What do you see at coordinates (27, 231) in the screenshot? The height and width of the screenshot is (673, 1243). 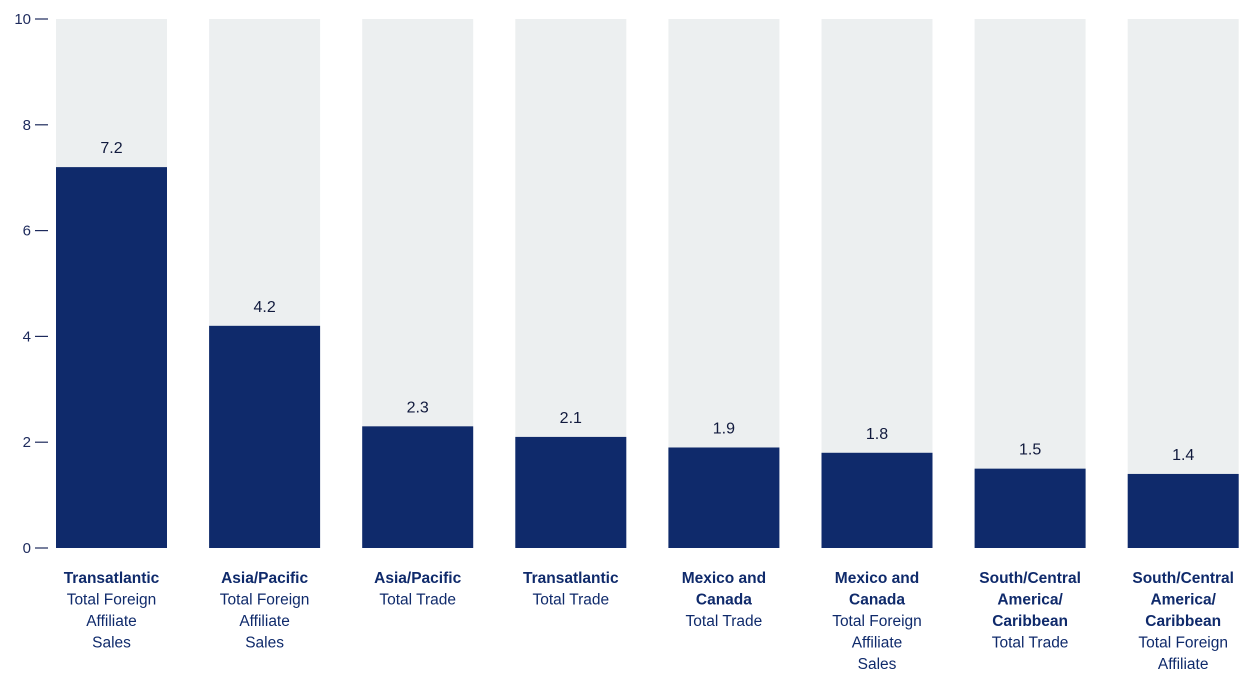 I see `y-tick-label: 6` at bounding box center [27, 231].